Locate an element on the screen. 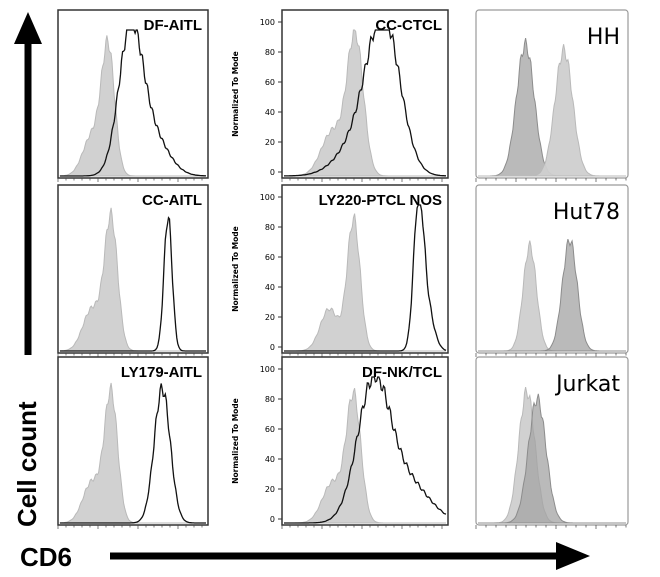 The height and width of the screenshot is (577, 660). y-axis-label: Cell count is located at coordinates (27, 464).